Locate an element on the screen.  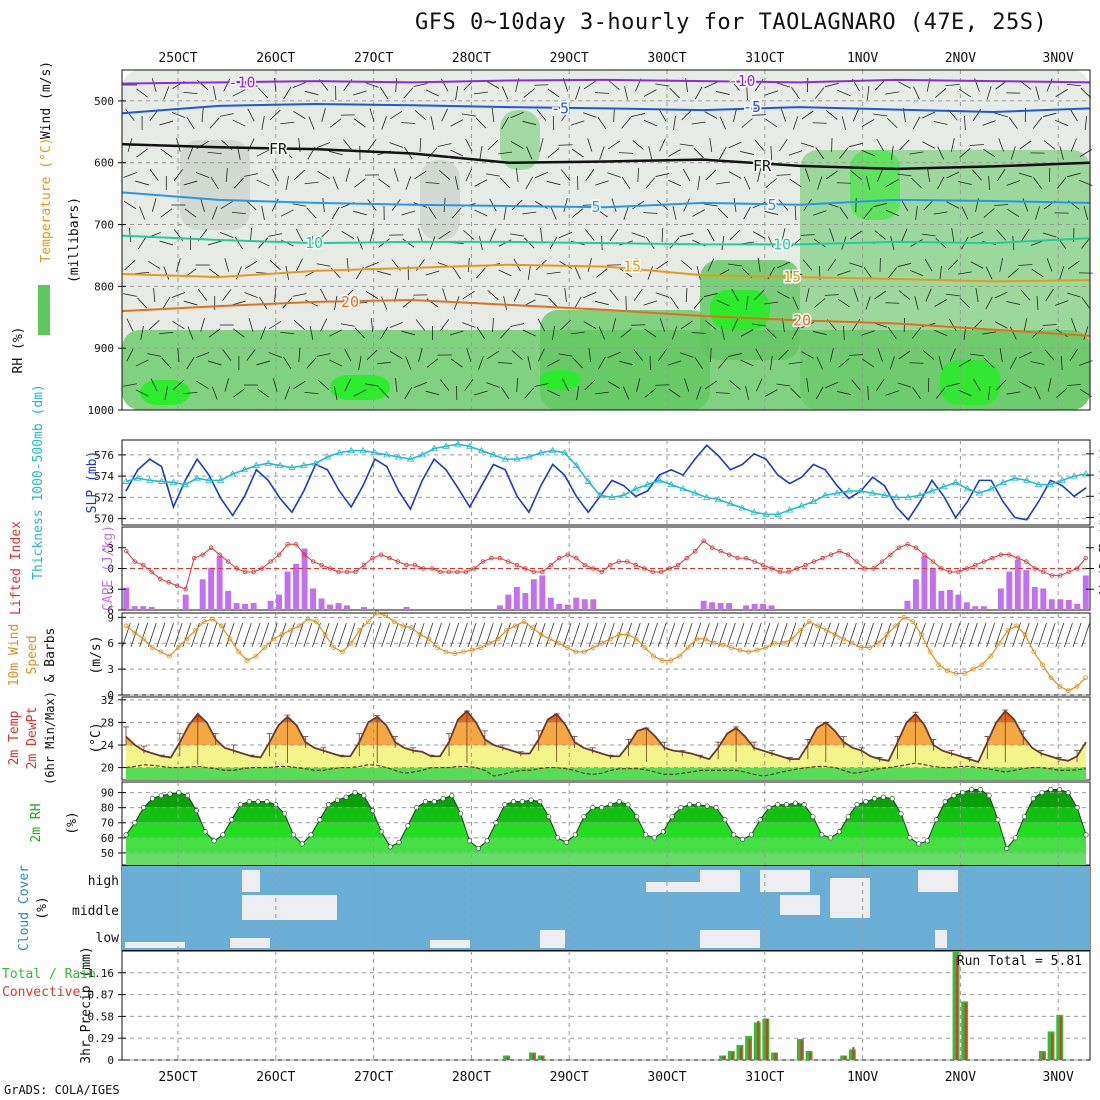
cape-tick-label: 540 is located at coordinates (1099, 569).